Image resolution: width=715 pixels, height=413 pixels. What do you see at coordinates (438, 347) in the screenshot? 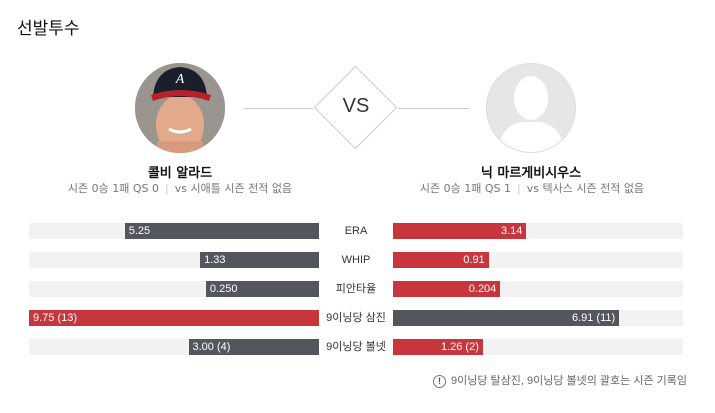
I see `right-bar: 1.26 (2)` at bounding box center [438, 347].